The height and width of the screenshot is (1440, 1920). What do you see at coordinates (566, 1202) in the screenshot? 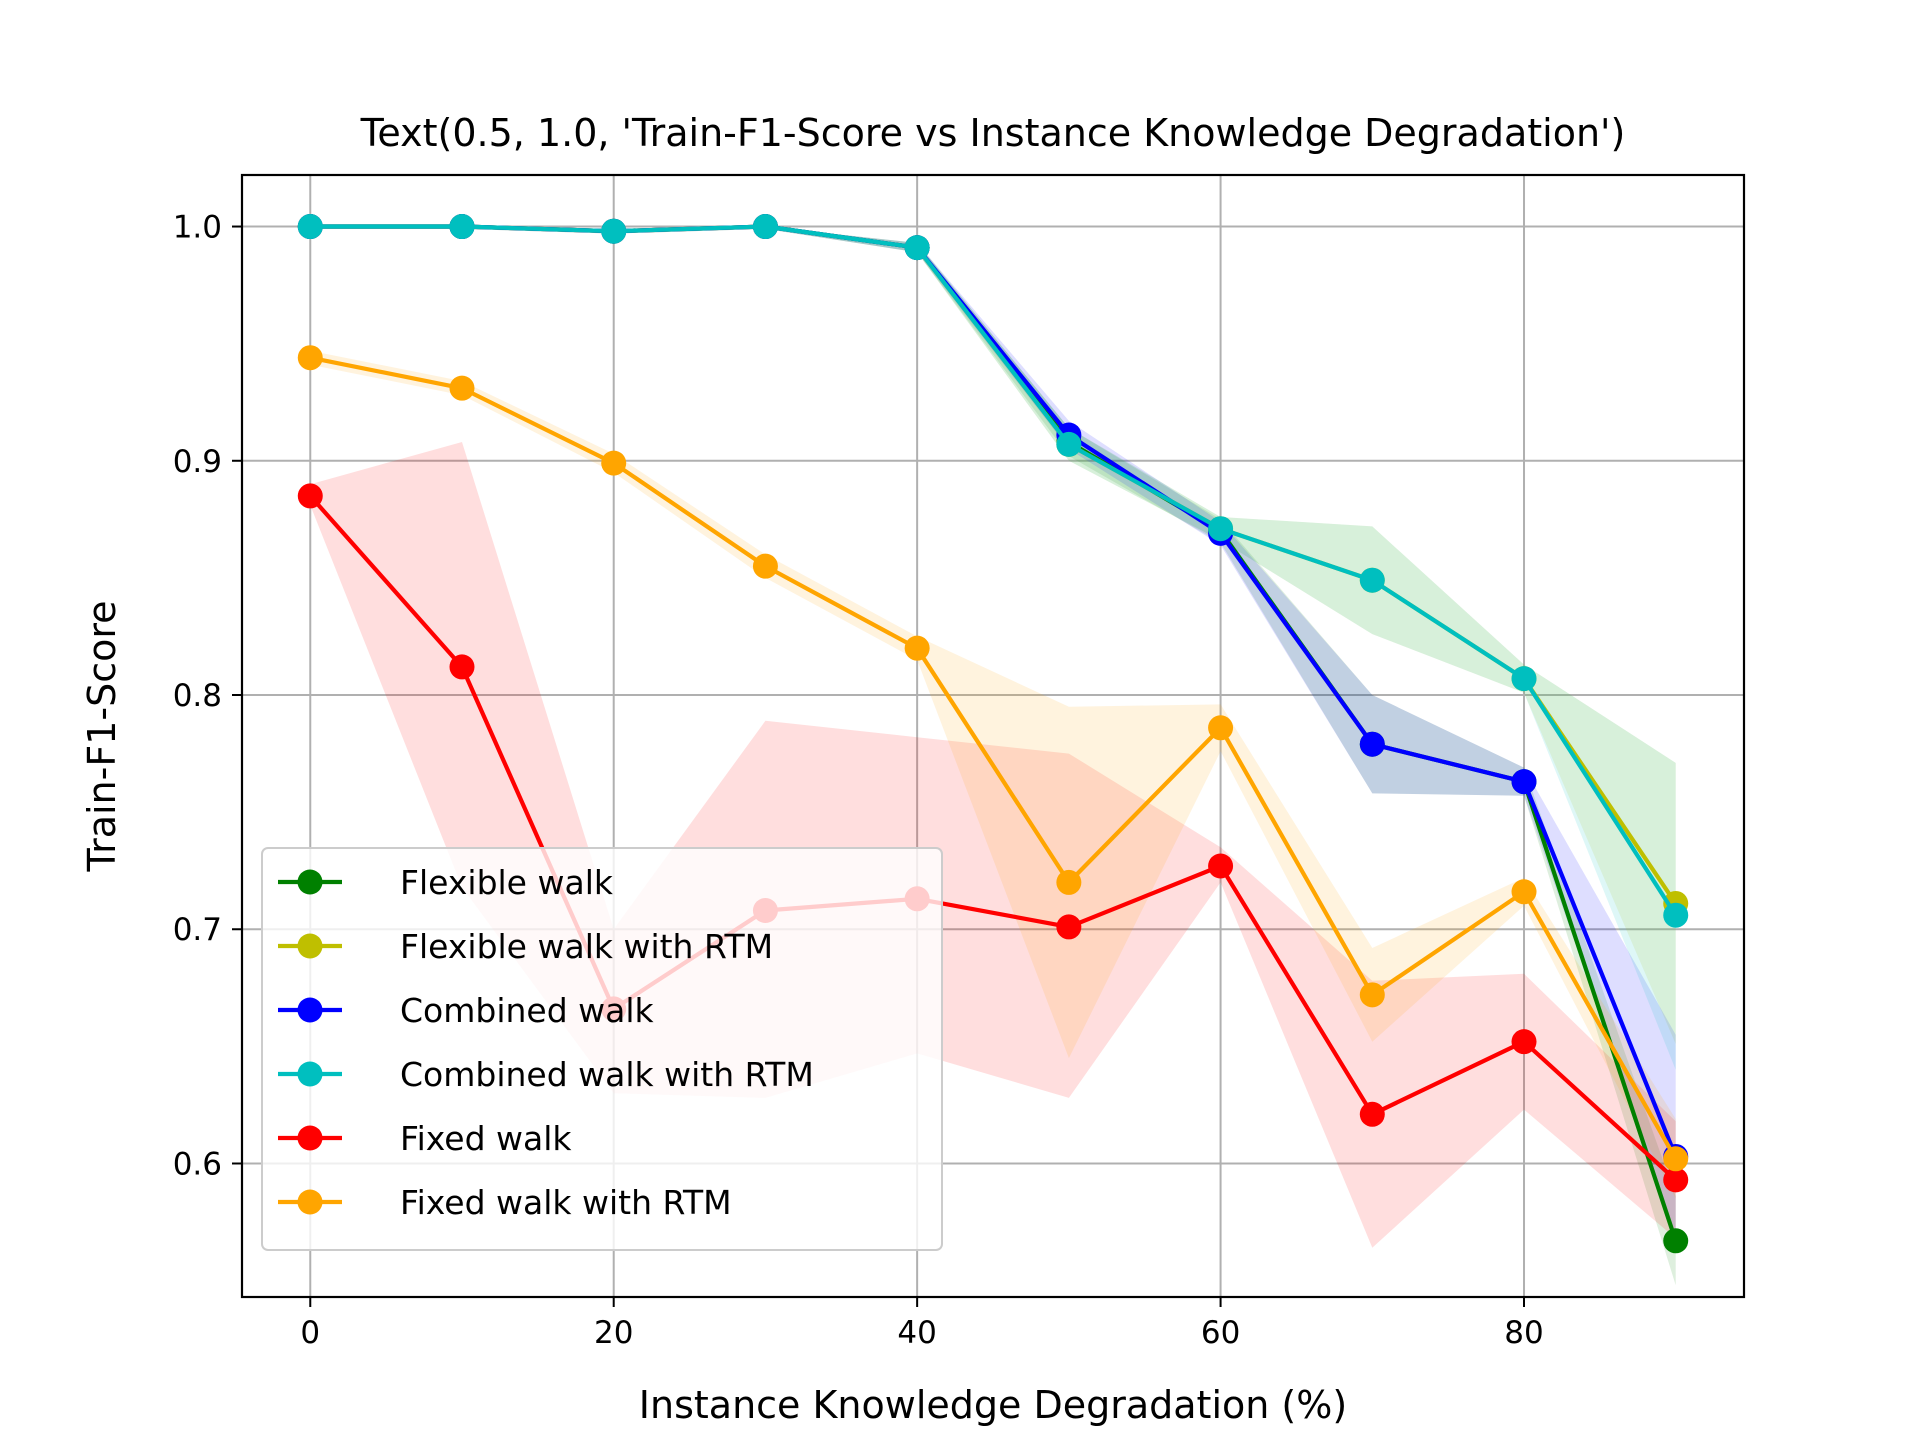
I see `legend-label: Fixed walk with RTM` at bounding box center [566, 1202].